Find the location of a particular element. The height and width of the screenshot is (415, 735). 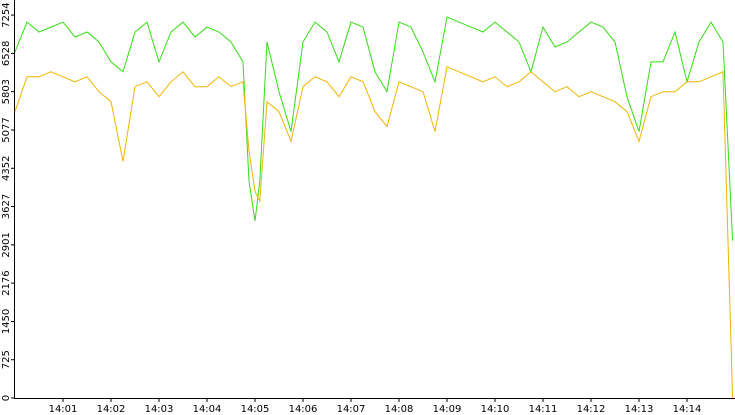

y-tick-label: 6528 is located at coordinates (6, 53).